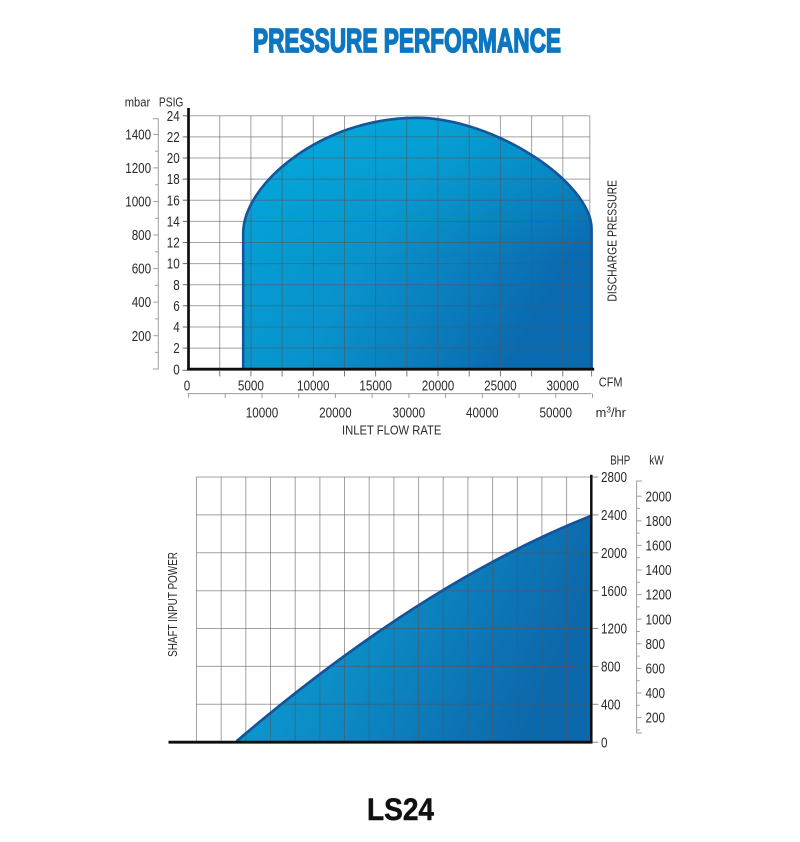 The width and height of the screenshot is (800, 842). What do you see at coordinates (173, 244) in the screenshot?
I see `svg-text: 12` at bounding box center [173, 244].